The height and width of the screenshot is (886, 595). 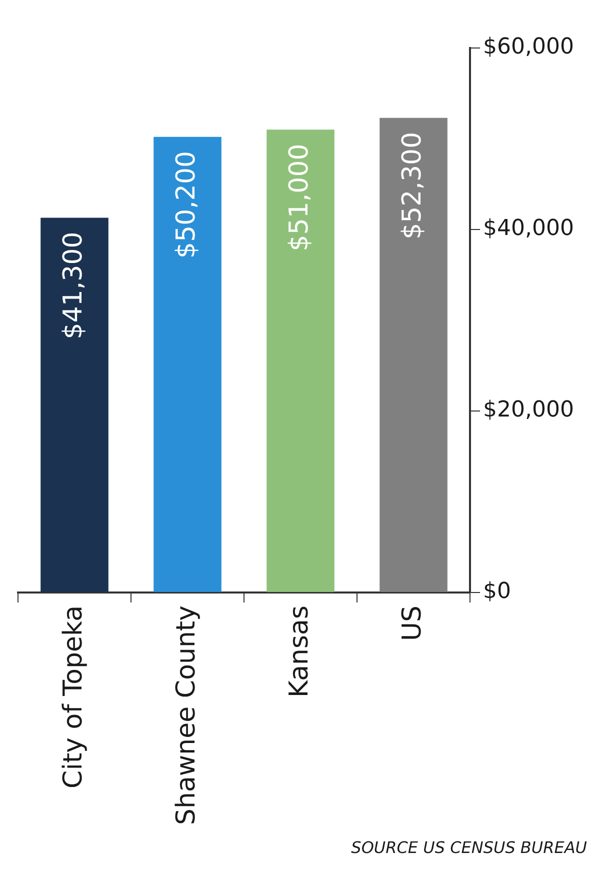 I want to click on x-tick-label: Shawnee County, so click(x=186, y=715).